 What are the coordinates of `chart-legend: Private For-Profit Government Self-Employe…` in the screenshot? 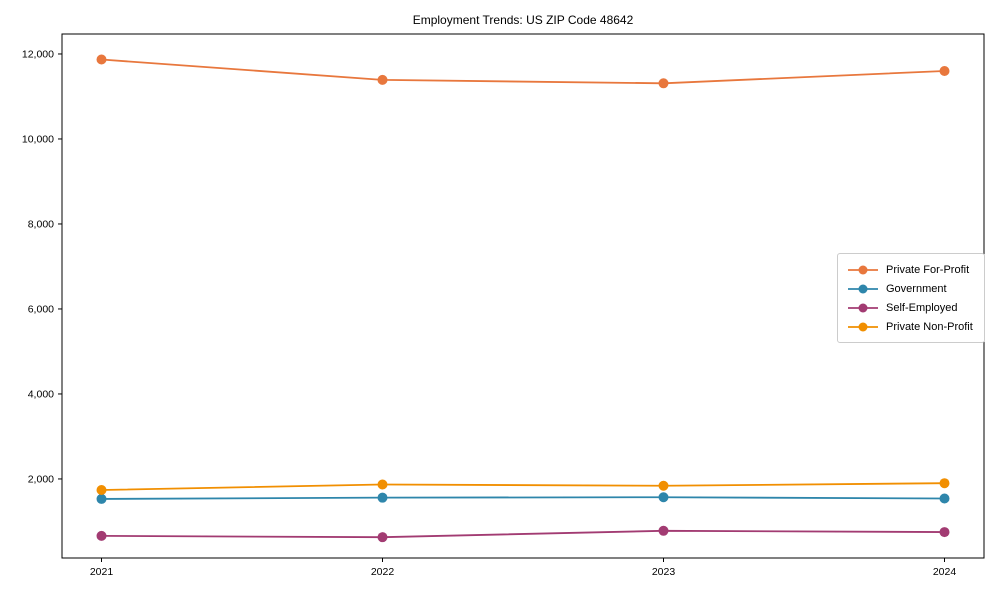 It's located at (911, 298).